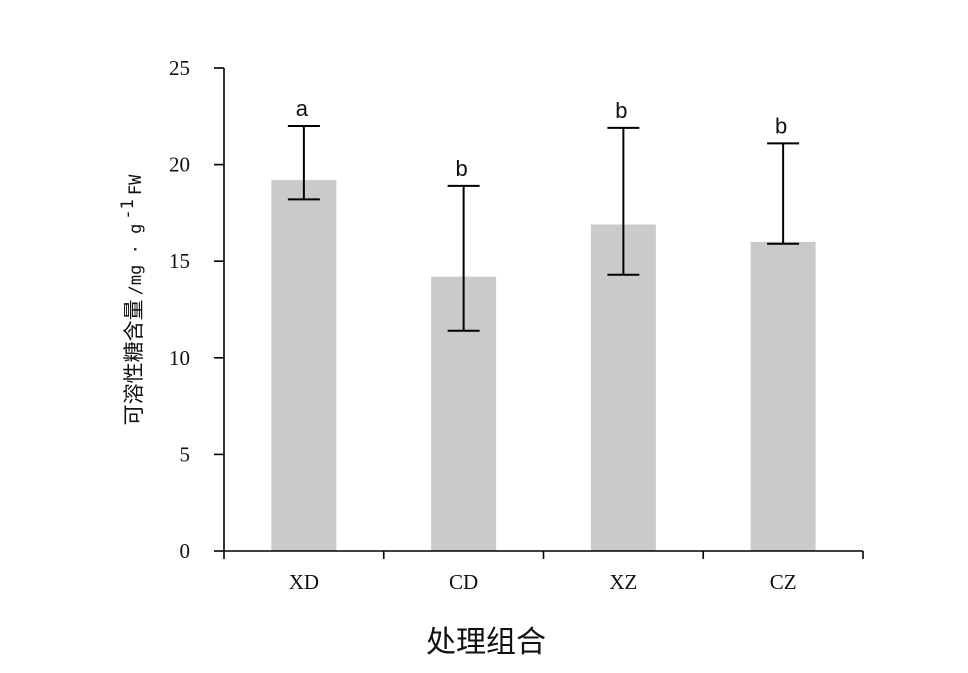 The width and height of the screenshot is (968, 673). I want to click on x-tick-label-xz: XZ, so click(623, 582).